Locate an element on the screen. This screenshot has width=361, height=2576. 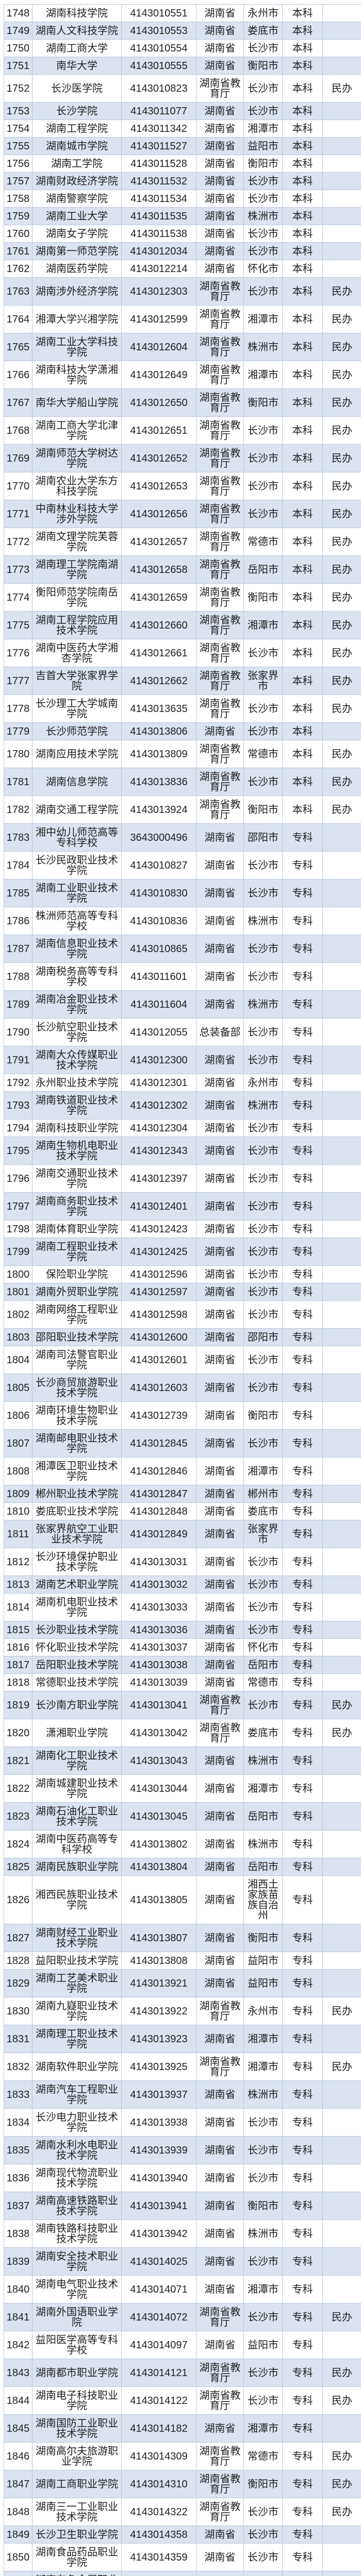
cell-school-code: 4143012302 is located at coordinates (158, 1105).